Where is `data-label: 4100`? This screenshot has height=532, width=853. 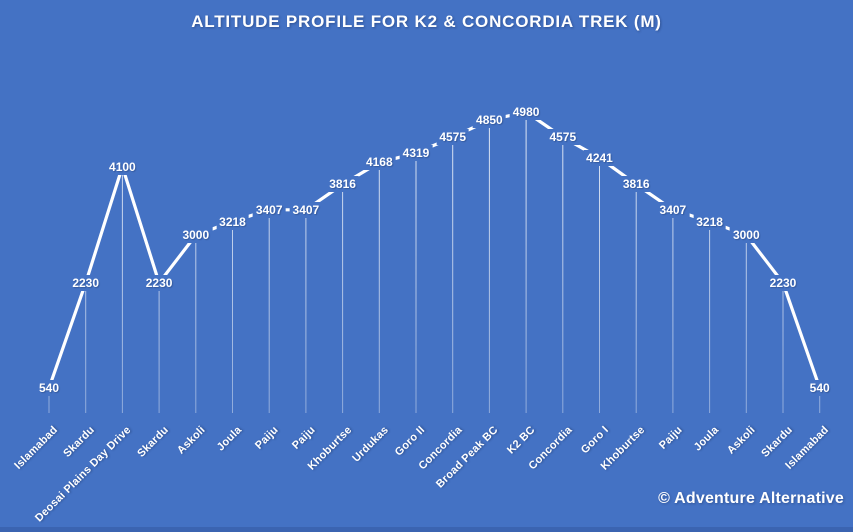 data-label: 4100 is located at coordinates (122, 166).